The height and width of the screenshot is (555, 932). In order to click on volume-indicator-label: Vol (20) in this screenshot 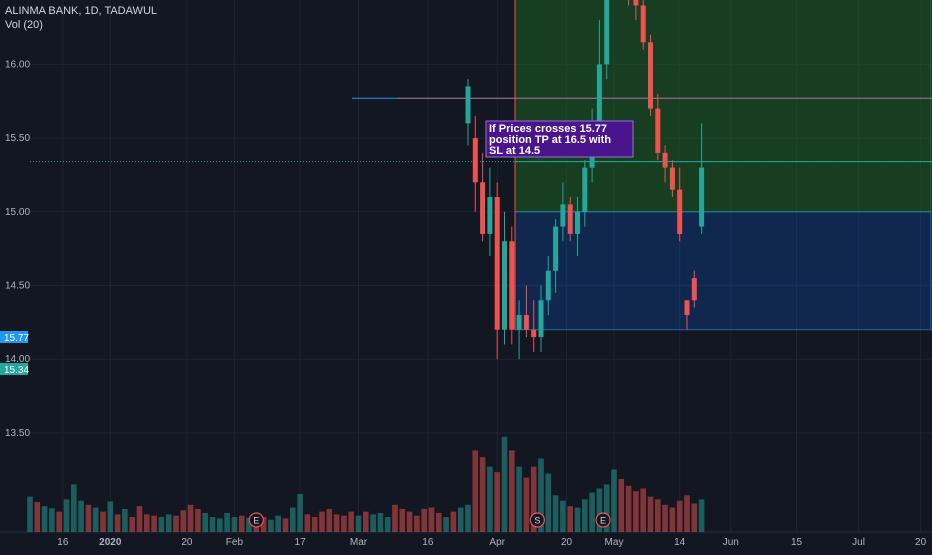, I will do `click(24, 25)`.